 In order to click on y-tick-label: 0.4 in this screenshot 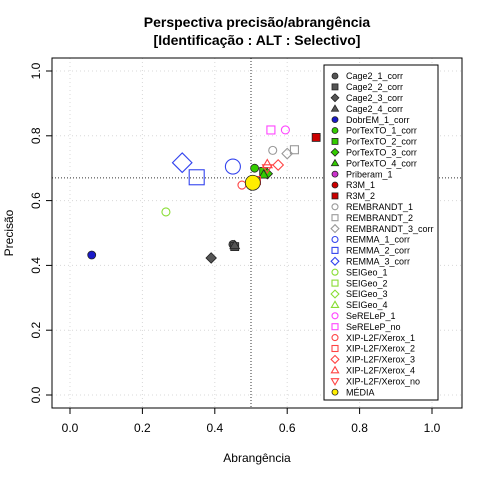, I will do `click(36, 265)`.